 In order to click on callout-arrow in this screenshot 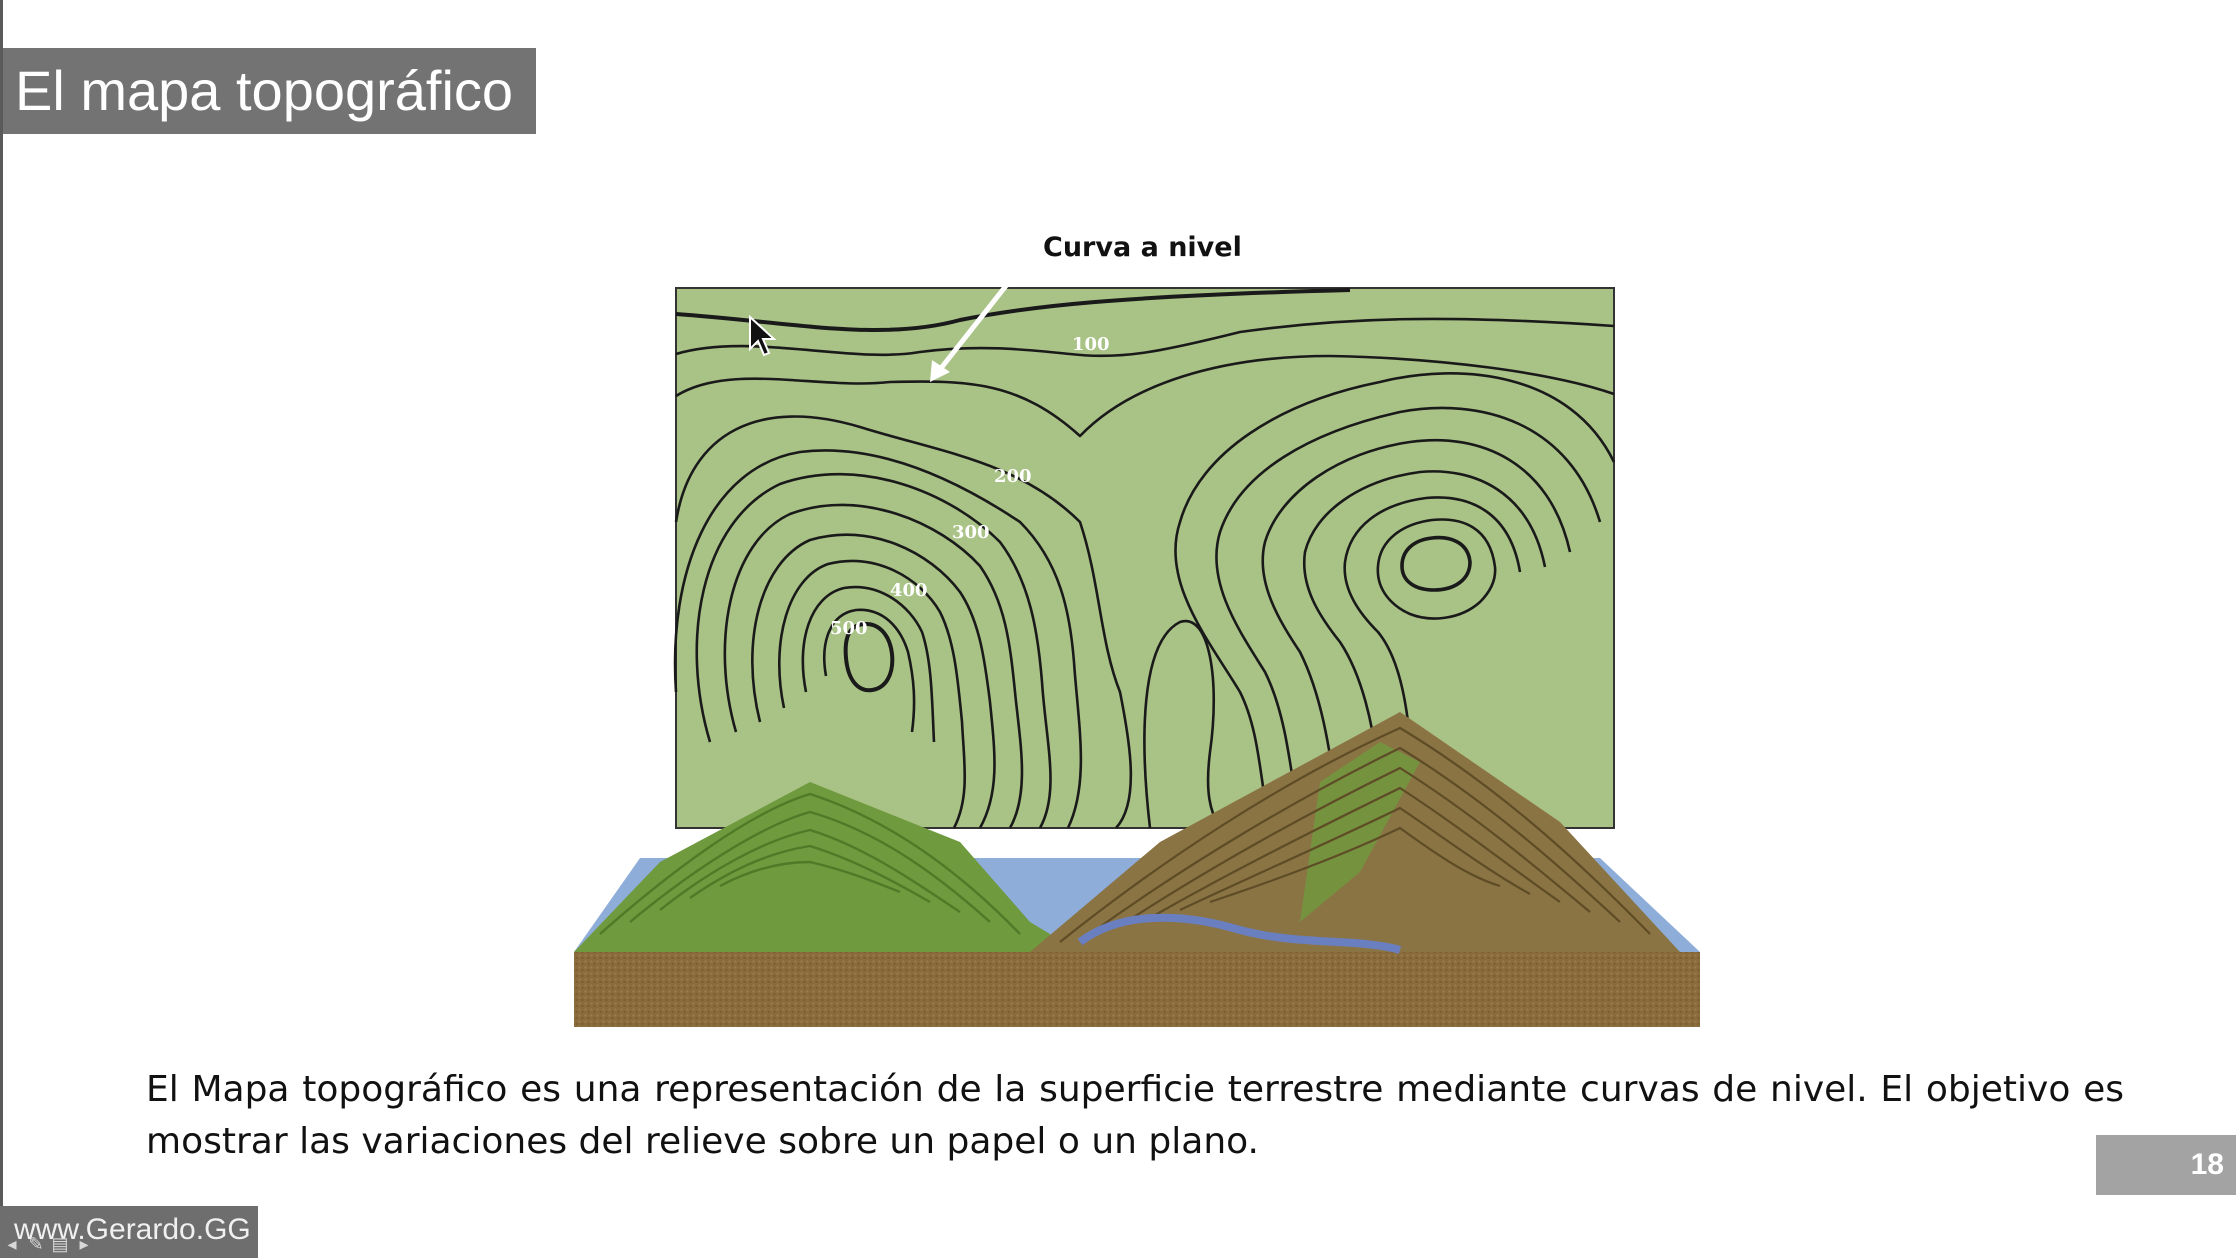, I will do `click(979, 320)`.